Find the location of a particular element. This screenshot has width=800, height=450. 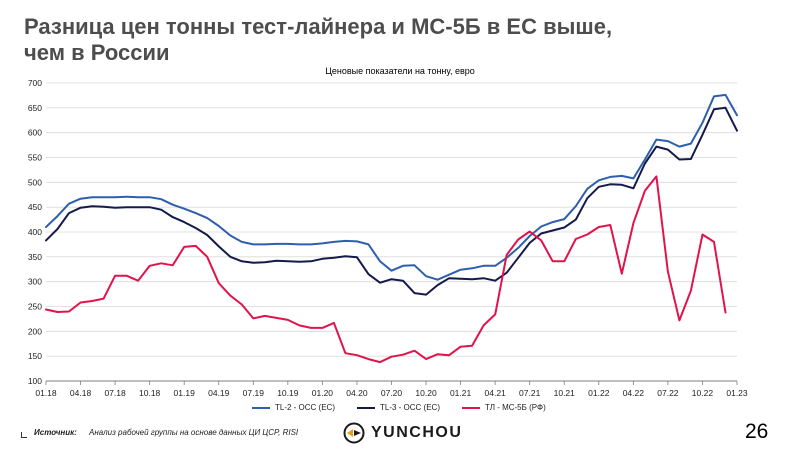

legend-label-tl-ms5b: ТЛ - МС-5Б (РФ) is located at coordinates (515, 407).